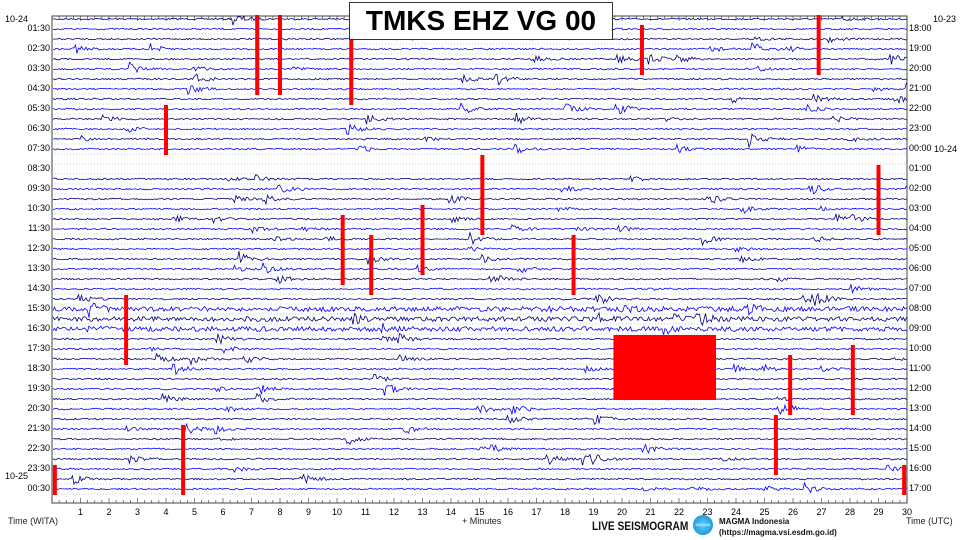  Describe the element at coordinates (564, 512) in the screenshot. I see `x-tick-label: 18` at that location.